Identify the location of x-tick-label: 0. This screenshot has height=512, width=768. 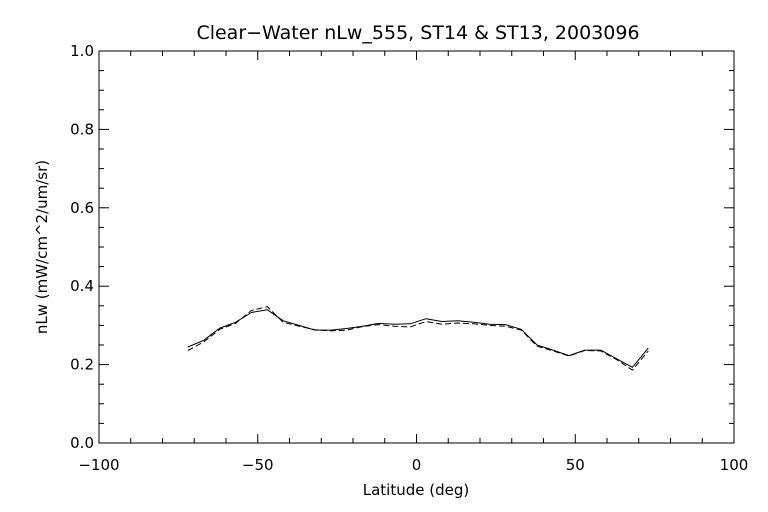
(417, 465).